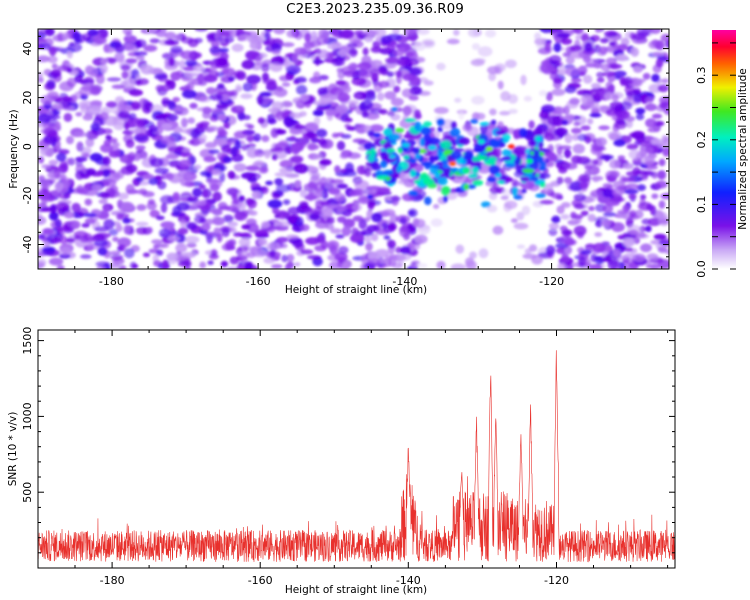 The width and height of the screenshot is (750, 600). I want to click on snr-y-tick-label: 1000, so click(27, 416).